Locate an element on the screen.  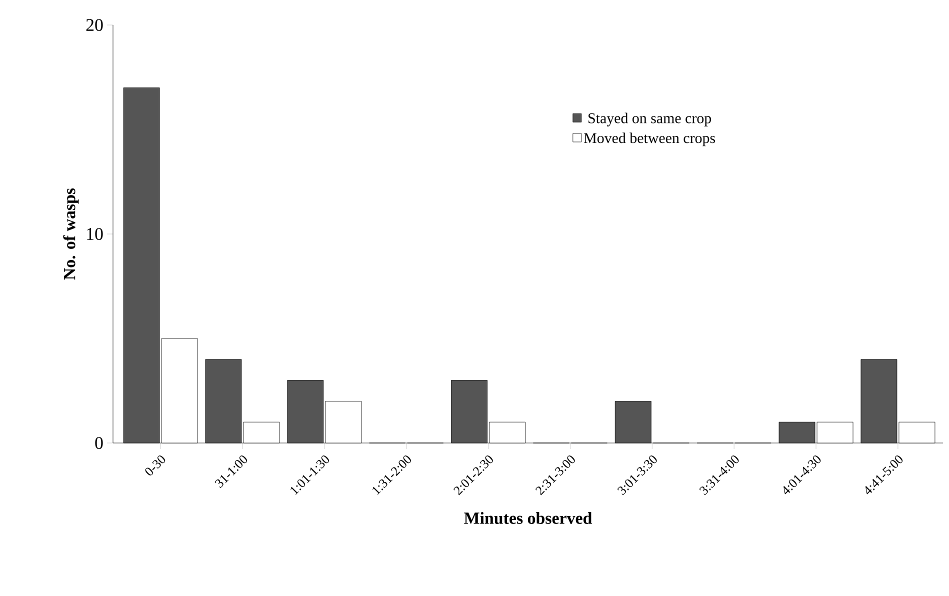
legend-label: Moved between crops is located at coordinates (649, 139).